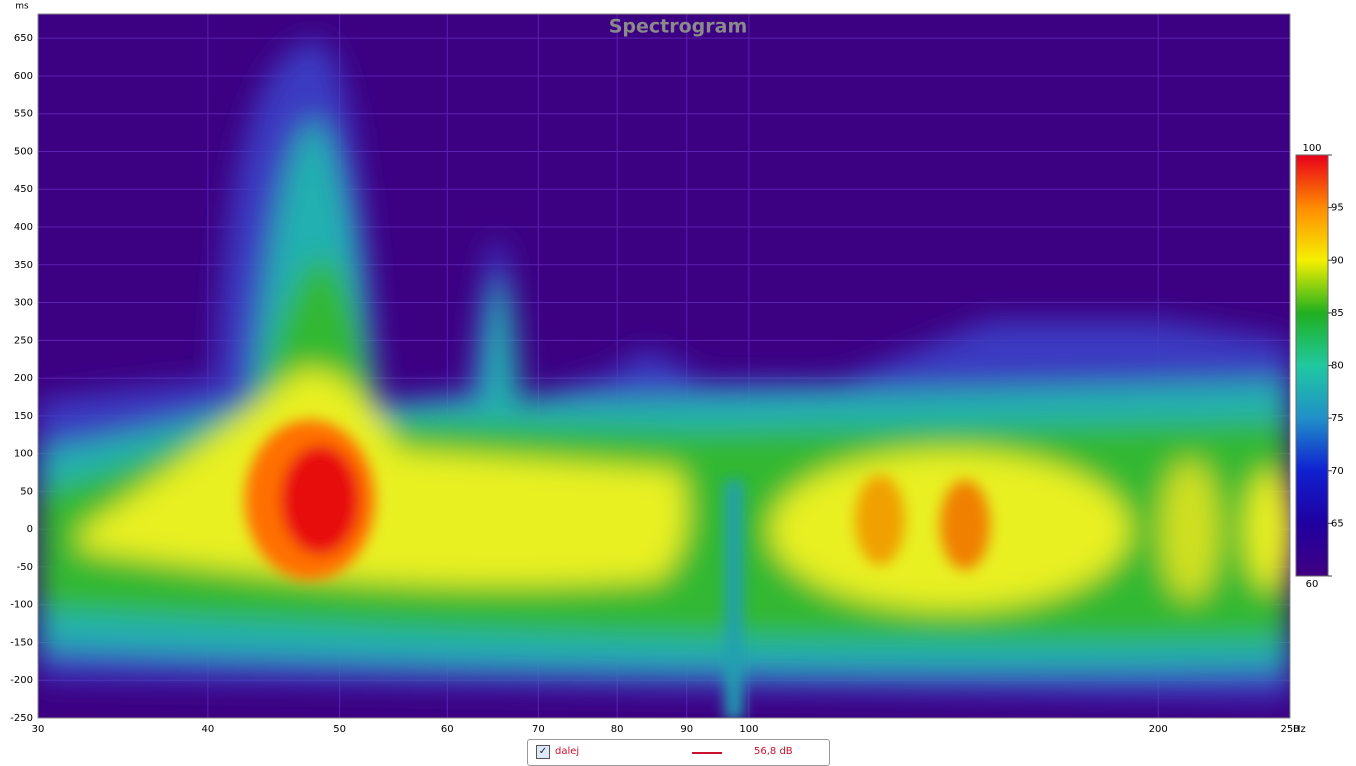  I want to click on x-tick-label: 60, so click(447, 729).